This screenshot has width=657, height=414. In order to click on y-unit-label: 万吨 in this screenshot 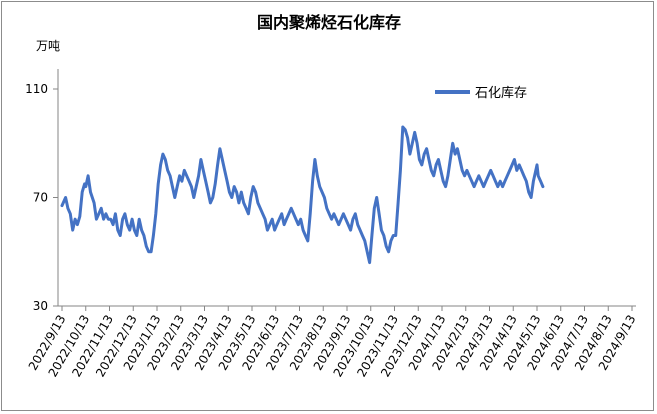, I will do `click(48, 46)`.